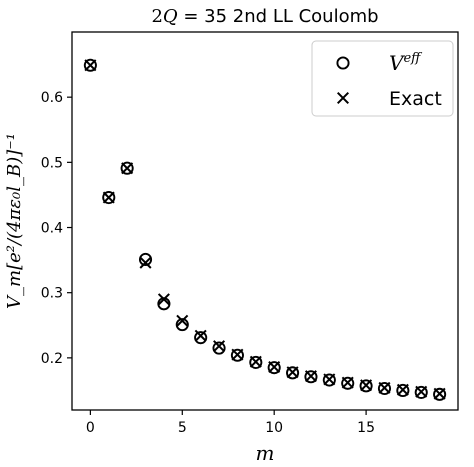  What do you see at coordinates (90, 428) in the screenshot?
I see `x-tick-label: 0` at bounding box center [90, 428].